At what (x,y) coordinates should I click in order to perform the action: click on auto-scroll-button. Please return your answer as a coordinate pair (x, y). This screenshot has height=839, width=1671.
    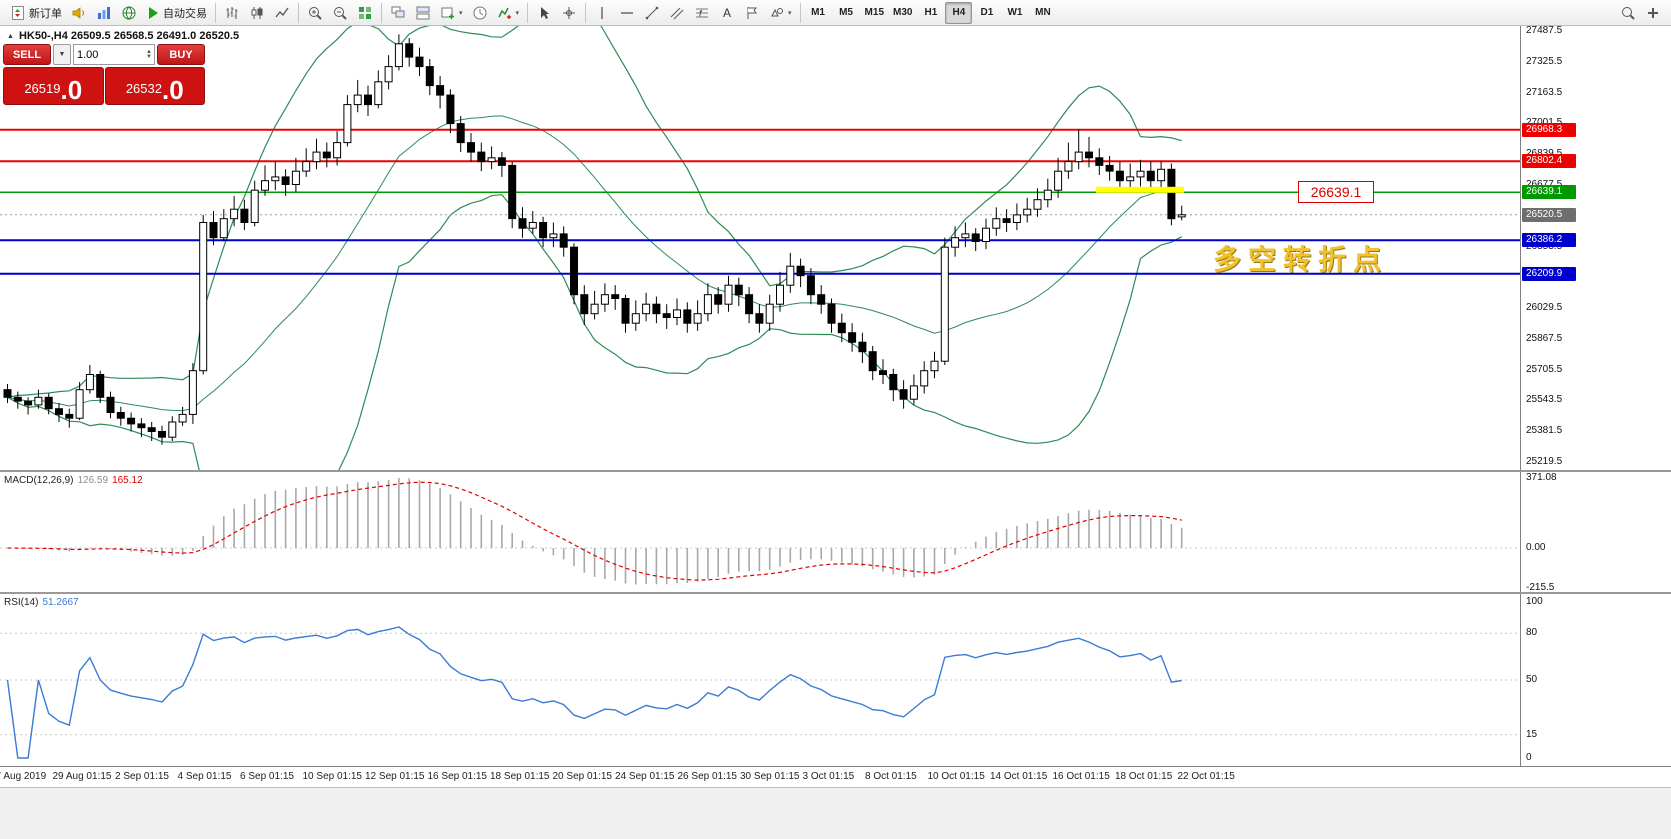
    Looking at the image, I should click on (480, 13).